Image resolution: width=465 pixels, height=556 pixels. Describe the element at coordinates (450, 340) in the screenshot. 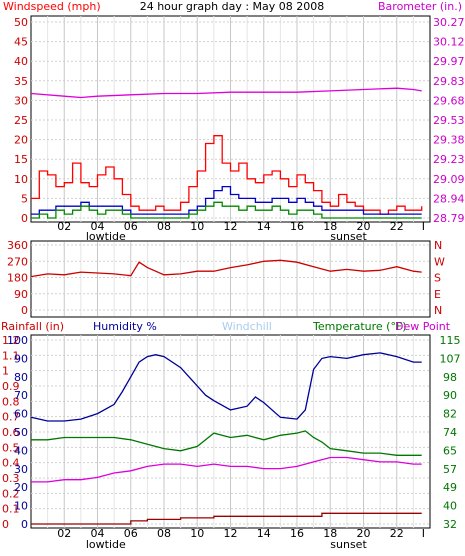

I see `temperature-tick: 115` at that location.